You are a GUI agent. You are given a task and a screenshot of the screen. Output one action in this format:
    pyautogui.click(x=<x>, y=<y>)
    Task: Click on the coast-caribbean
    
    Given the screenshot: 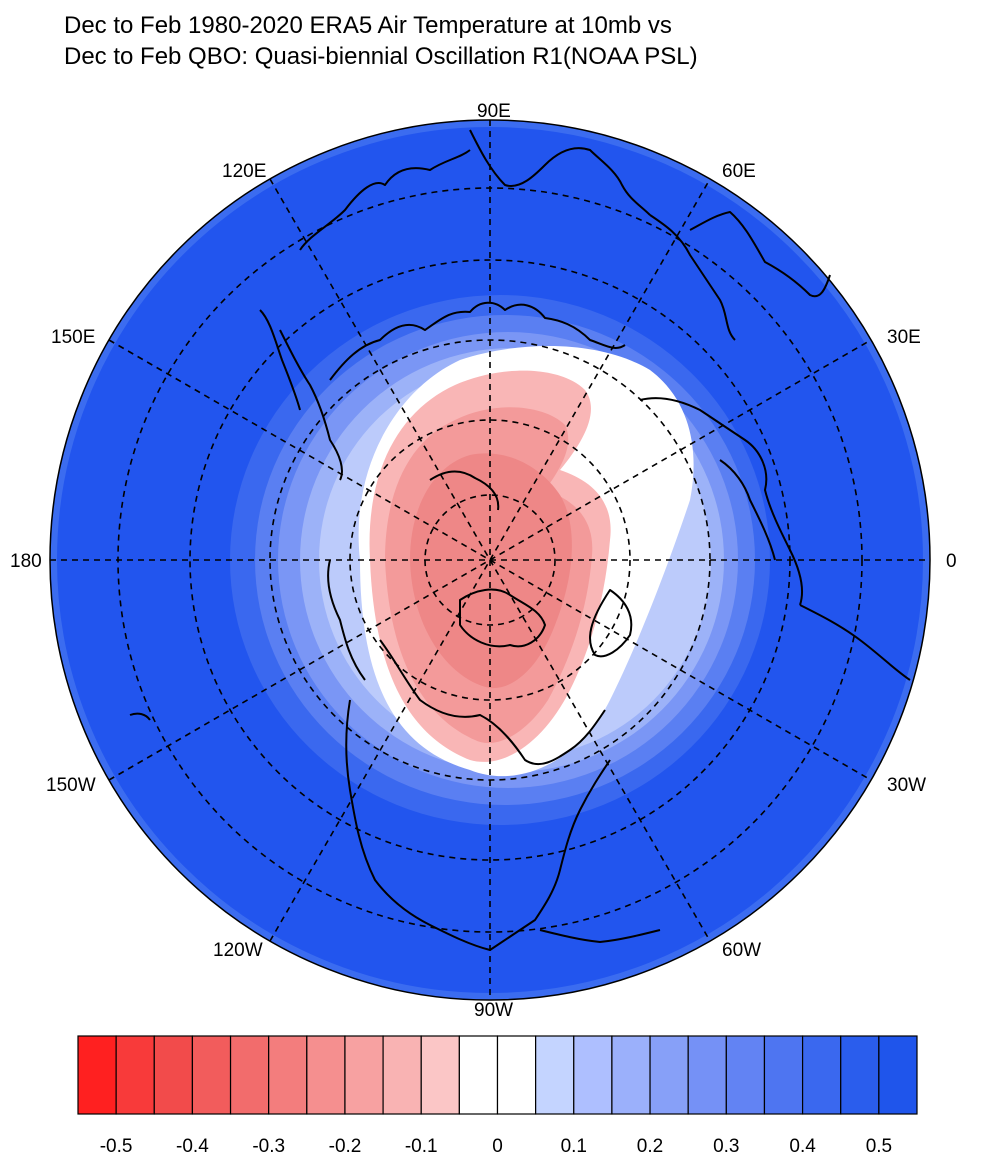 What is the action you would take?
    pyautogui.click(x=600, y=936)
    